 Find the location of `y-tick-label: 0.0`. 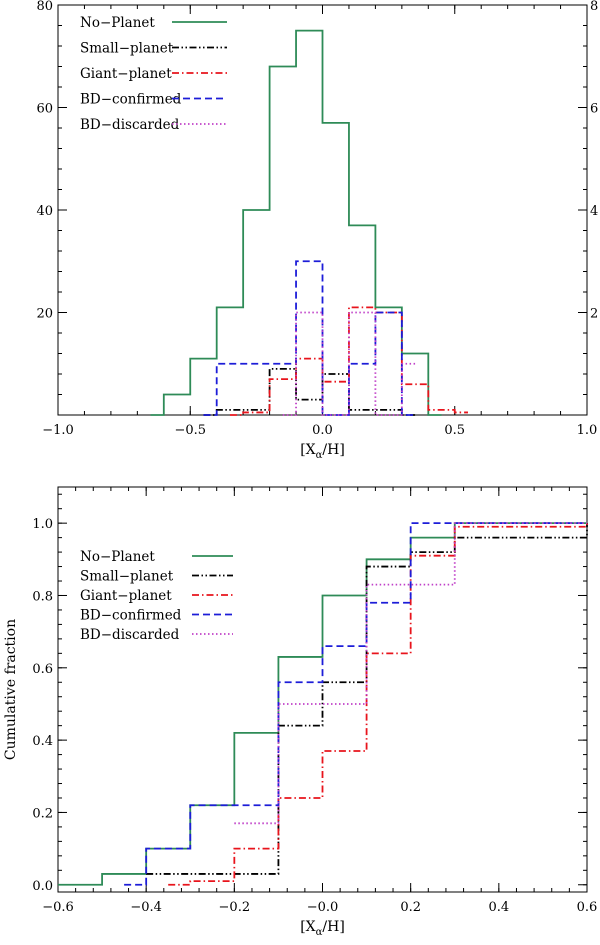

y-tick-label: 0.0 is located at coordinates (42, 886).